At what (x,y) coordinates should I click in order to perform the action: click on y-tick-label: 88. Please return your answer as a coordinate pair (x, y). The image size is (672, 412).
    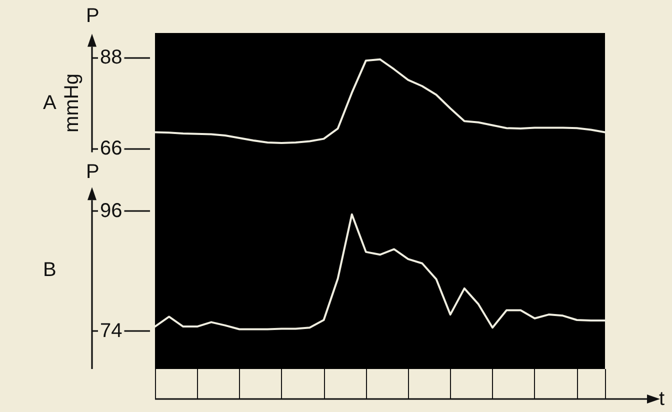
    Looking at the image, I should click on (111, 57).